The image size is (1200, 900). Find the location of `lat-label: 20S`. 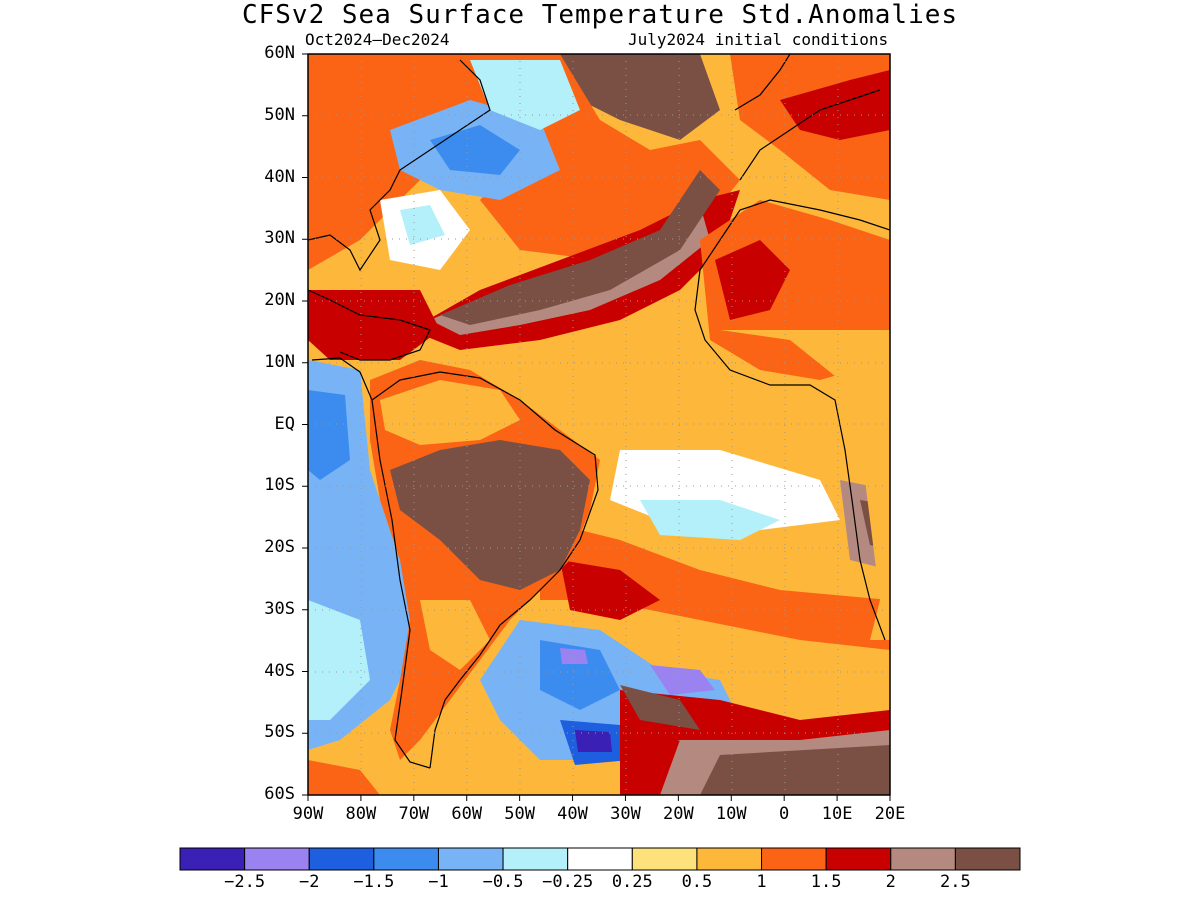

lat-label: 20S is located at coordinates (279, 547).